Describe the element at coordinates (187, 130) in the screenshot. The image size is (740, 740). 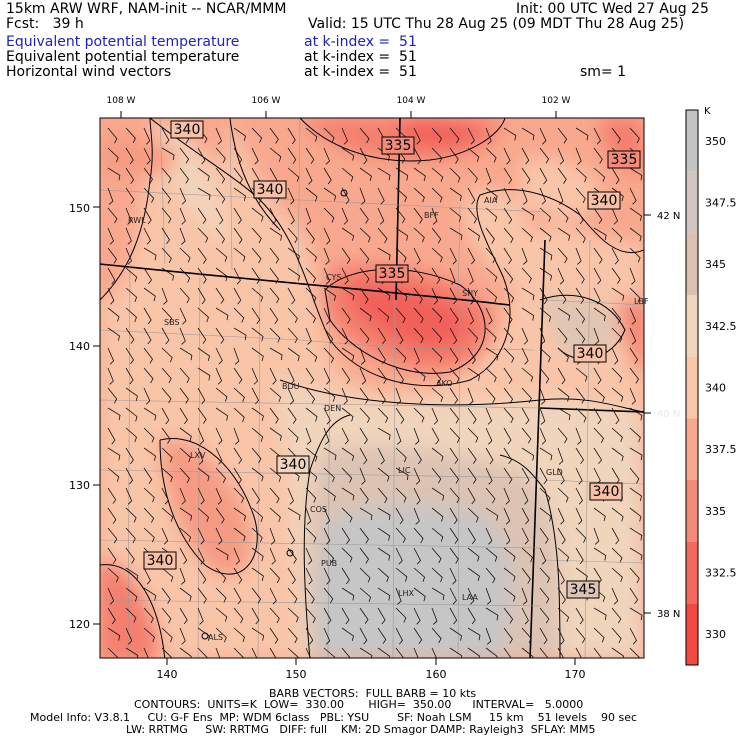
I see `svg-text: 340` at that location.